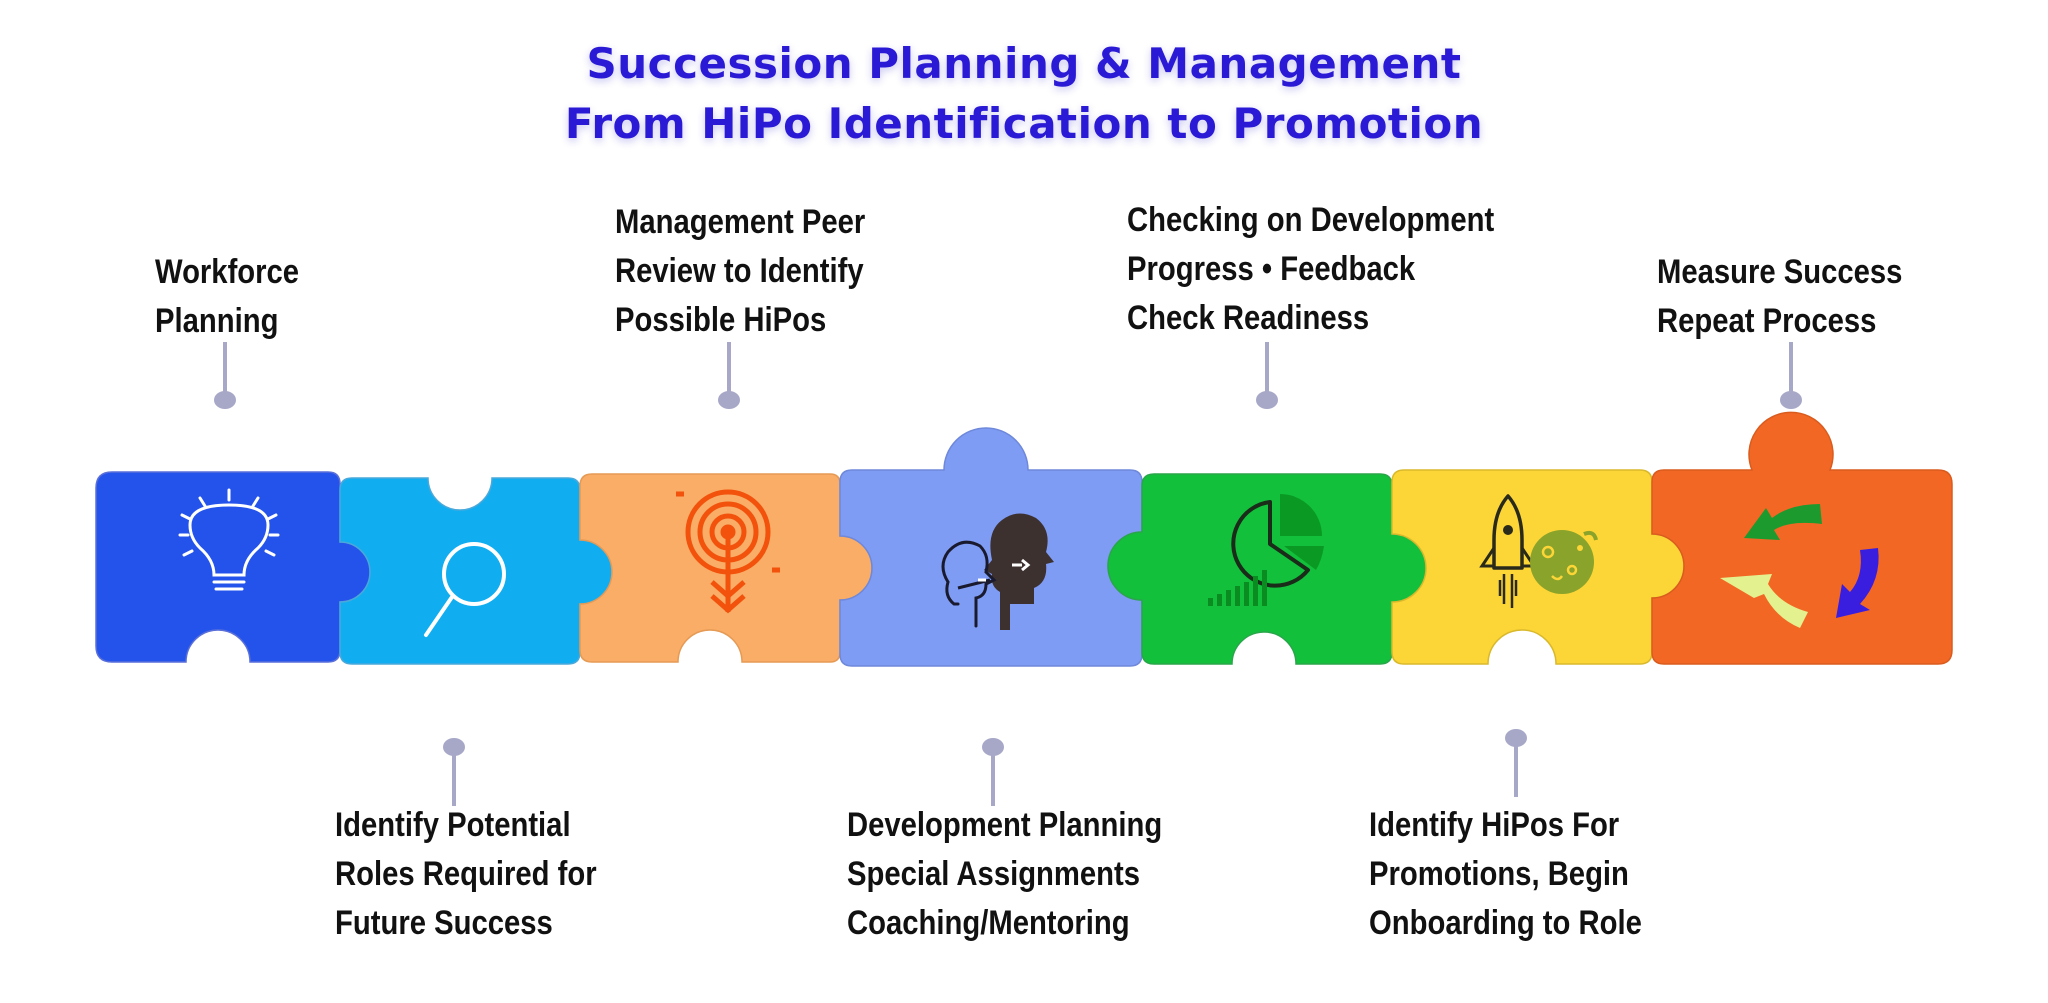  What do you see at coordinates (1499, 874) in the screenshot?
I see `label-line: Promotions, Begin` at bounding box center [1499, 874].